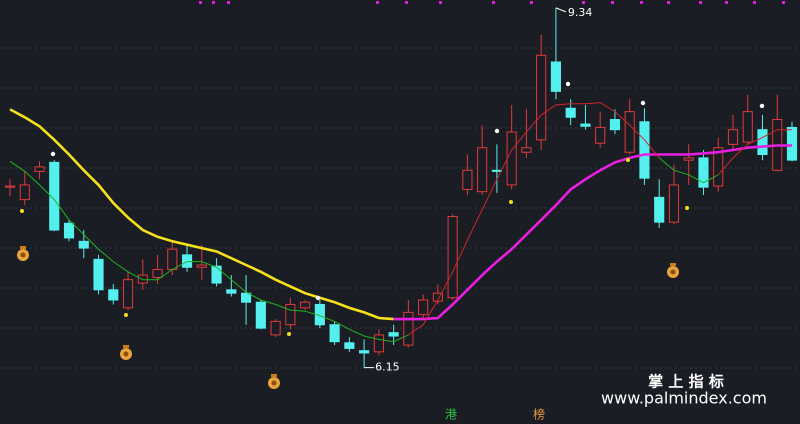  What do you see at coordinates (580, 12) in the screenshot?
I see `high-label: 9.34` at bounding box center [580, 12].